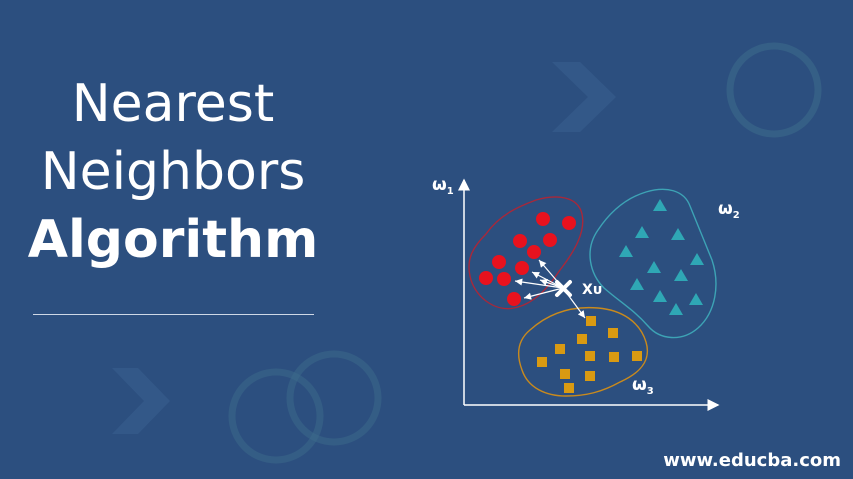 This screenshot has width=853, height=479. I want to click on decor-ring-bottom-left, so click(276, 416).